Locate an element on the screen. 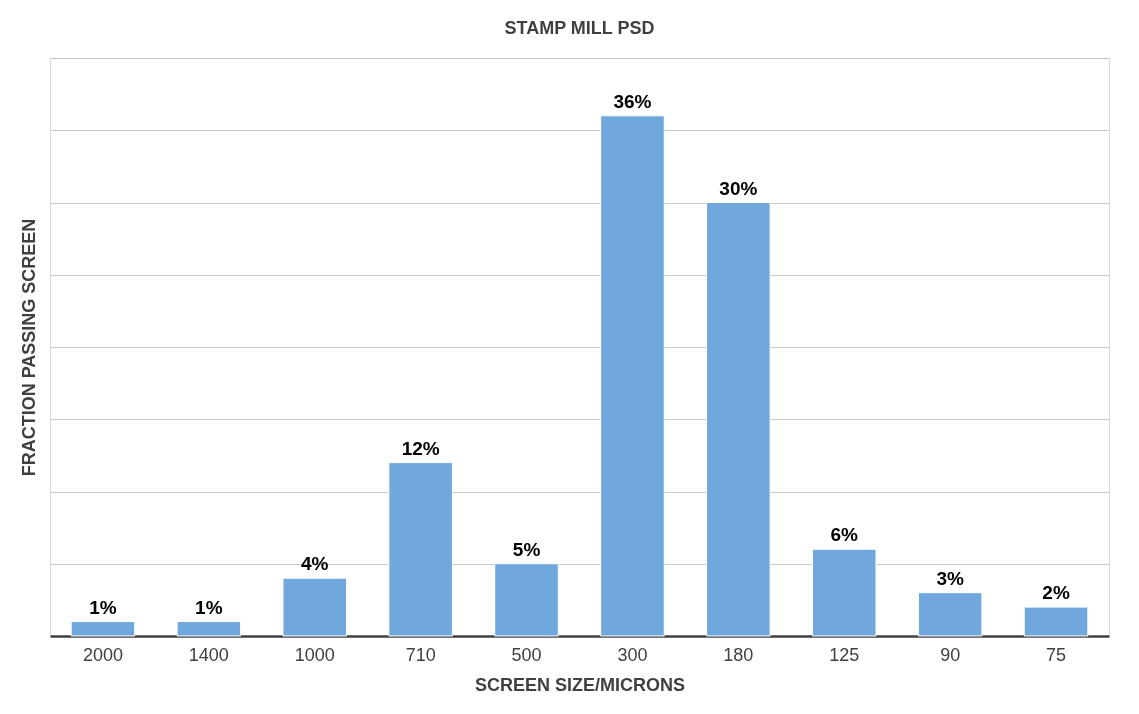 The image size is (1139, 714). x-tick-label: 1000 is located at coordinates (314, 654).